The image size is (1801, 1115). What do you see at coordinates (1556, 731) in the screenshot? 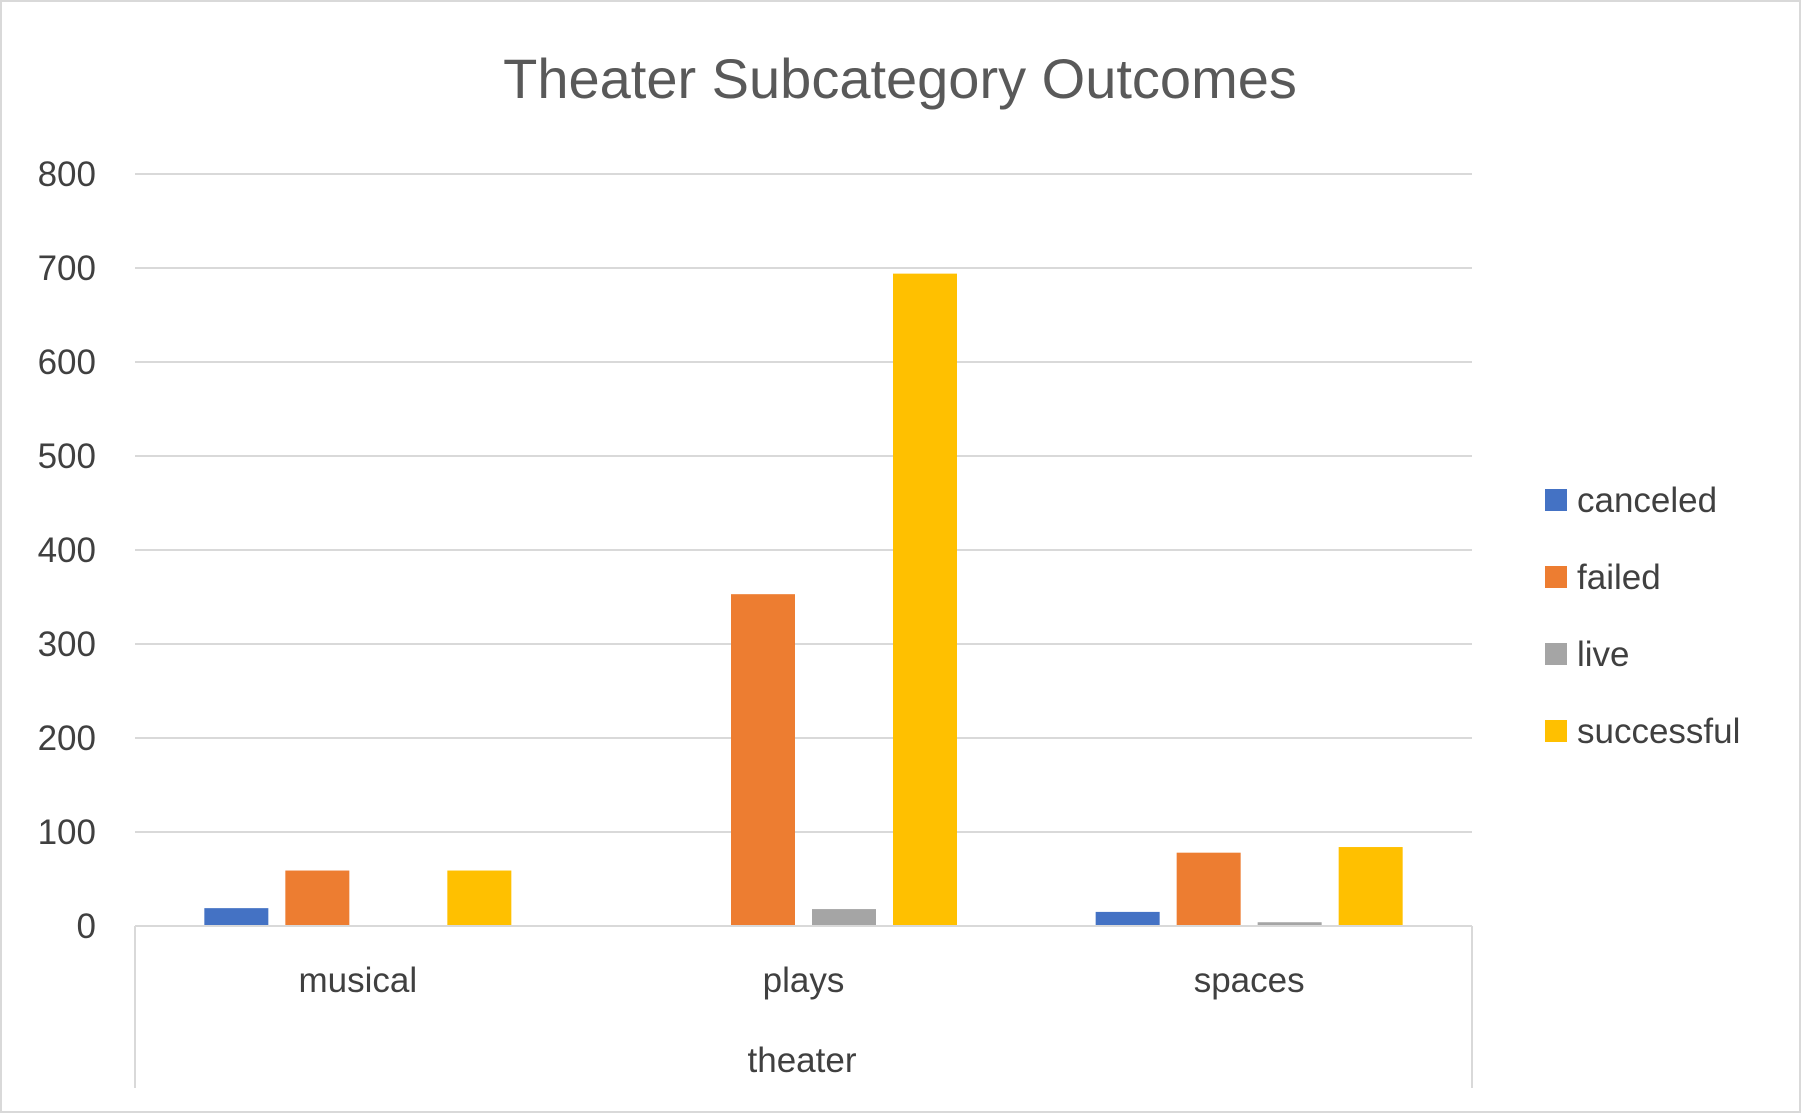
I see `legend-swatch-successful` at bounding box center [1556, 731].